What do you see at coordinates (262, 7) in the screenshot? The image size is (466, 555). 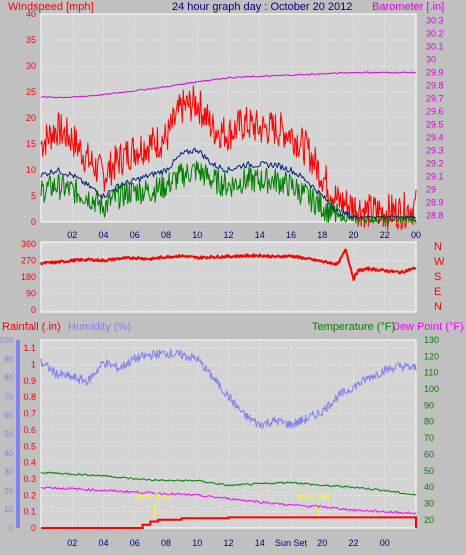 I see `graph-title: 24 hour graph day : October 20 2012` at bounding box center [262, 7].